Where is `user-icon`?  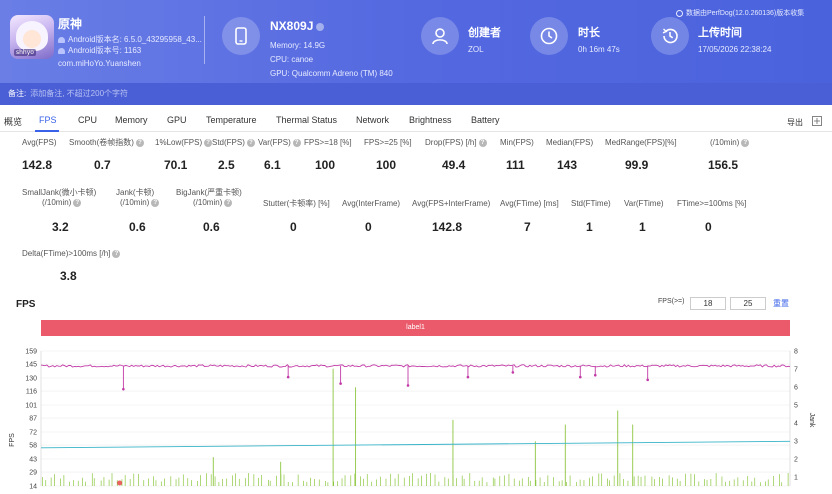
user-icon is located at coordinates (440, 36).